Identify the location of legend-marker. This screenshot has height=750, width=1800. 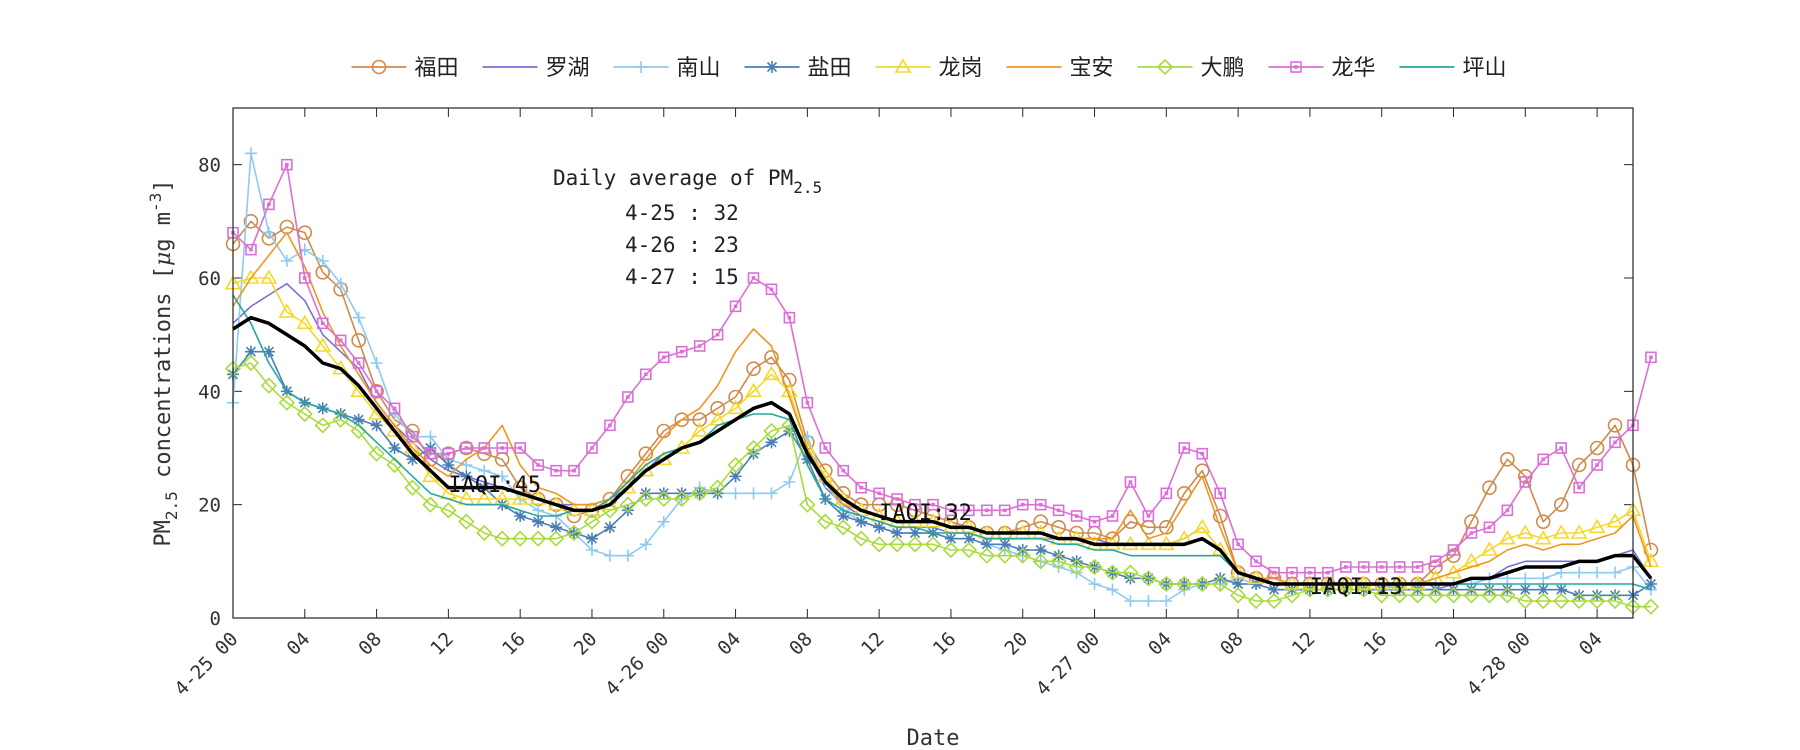
(641, 67).